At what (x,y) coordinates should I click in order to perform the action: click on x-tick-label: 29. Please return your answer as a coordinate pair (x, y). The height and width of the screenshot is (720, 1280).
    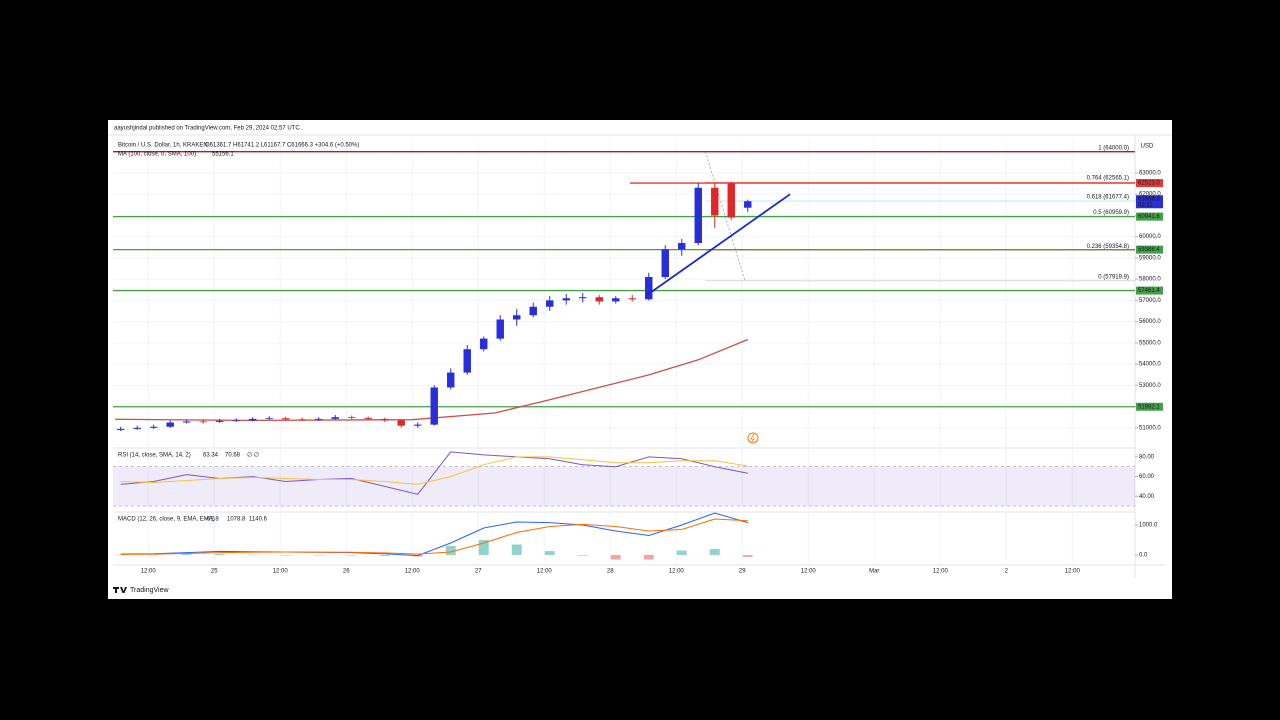
    Looking at the image, I should click on (742, 572).